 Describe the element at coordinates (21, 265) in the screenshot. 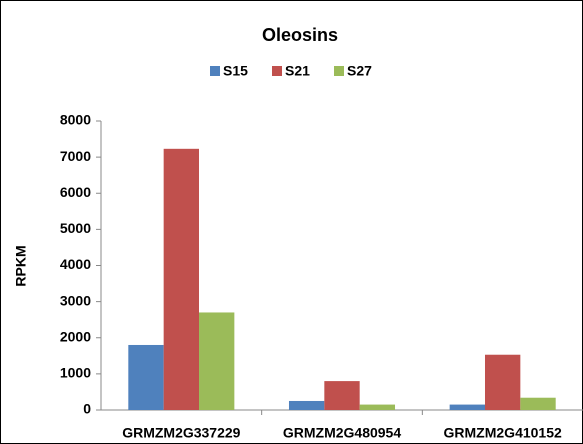

I see `y-axis-label: RPKM` at that location.